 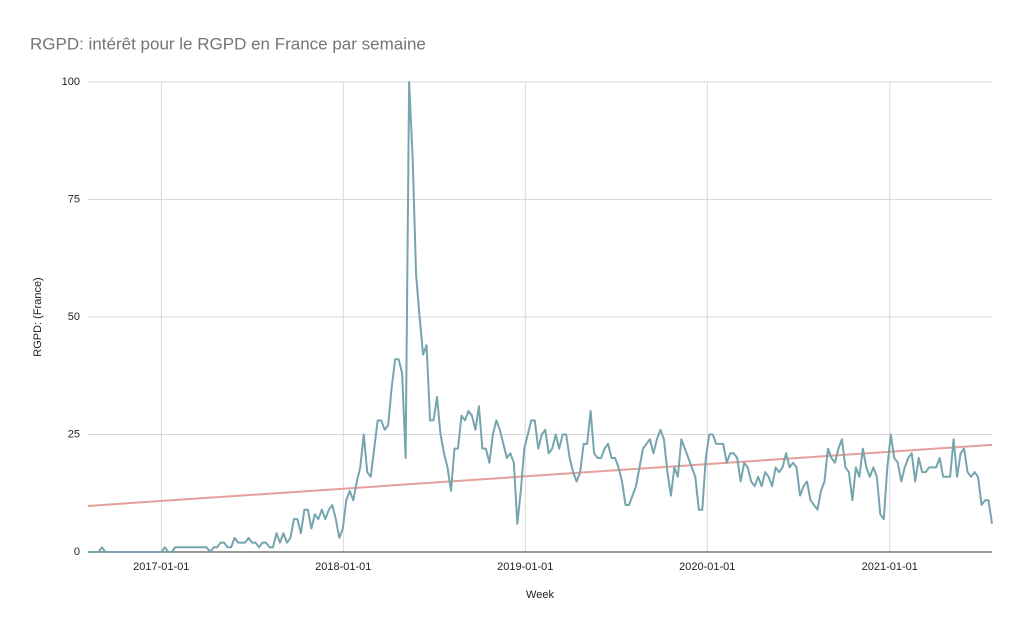 I want to click on y-tick-label: 100, so click(x=71, y=82).